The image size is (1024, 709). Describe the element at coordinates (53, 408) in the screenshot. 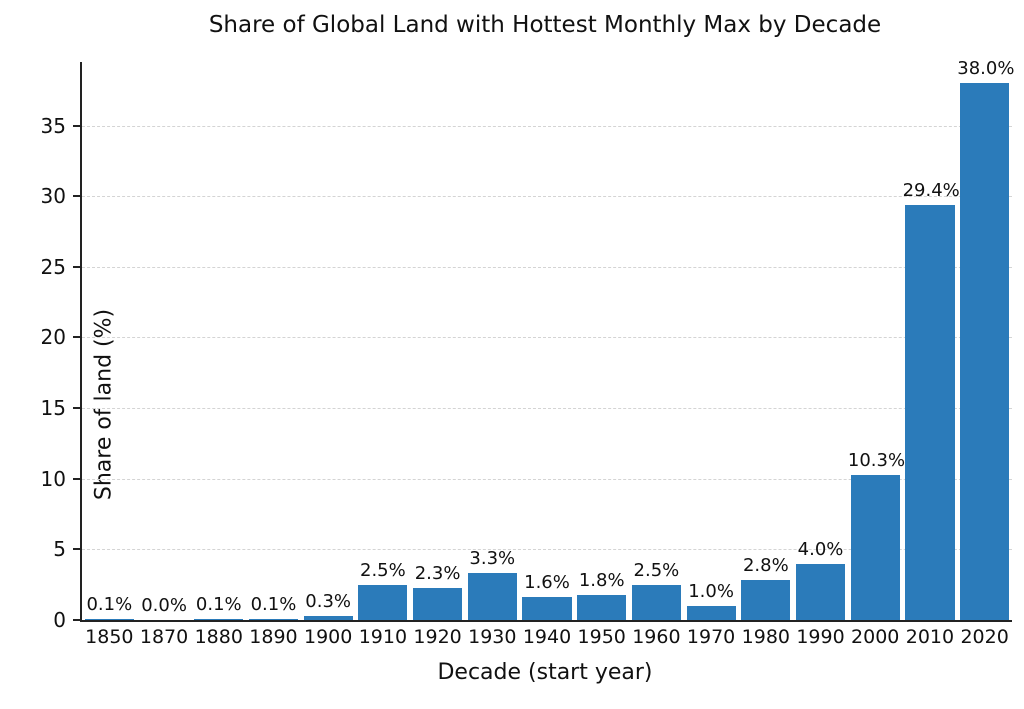

I see `y-tick-label: 15` at that location.